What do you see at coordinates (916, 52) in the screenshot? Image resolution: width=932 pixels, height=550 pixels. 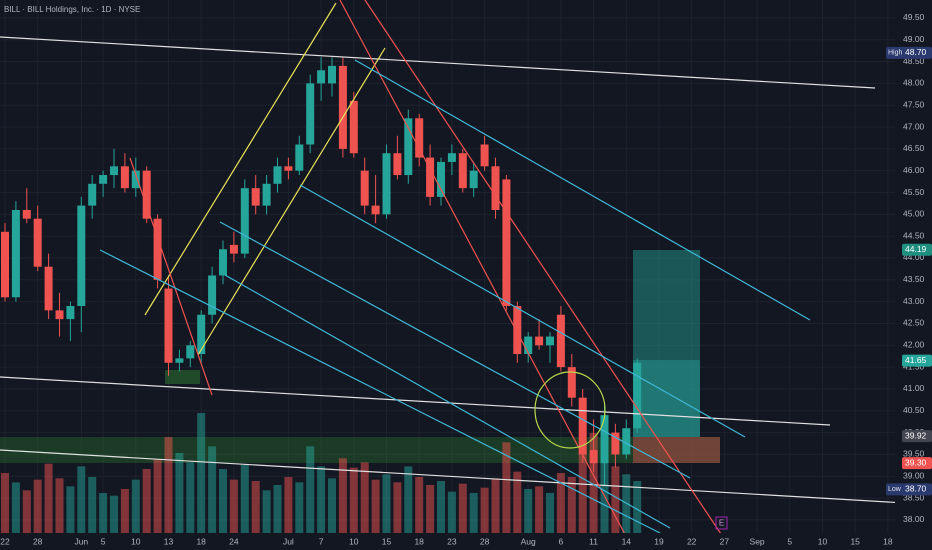 I see `price-badge-label: 48.70` at bounding box center [916, 52].